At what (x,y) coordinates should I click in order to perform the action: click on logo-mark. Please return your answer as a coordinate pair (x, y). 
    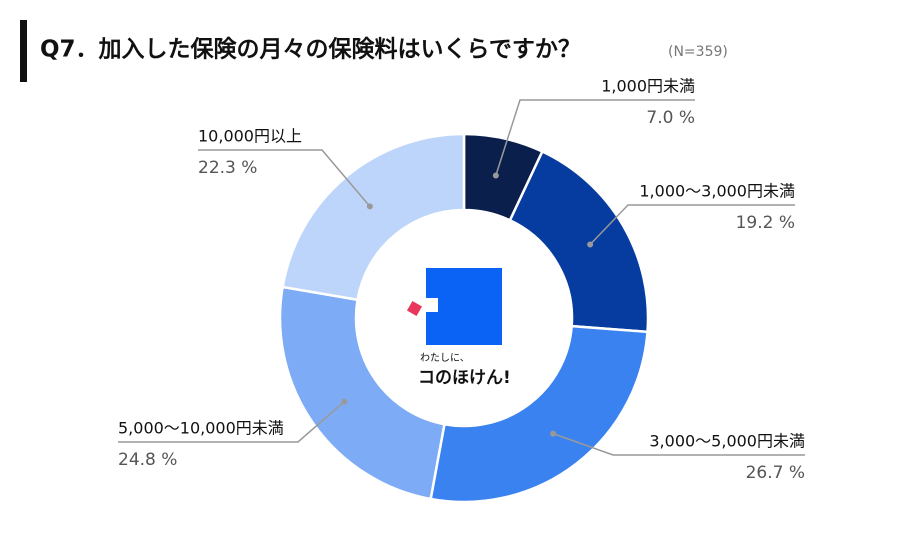
    Looking at the image, I should click on (464, 306).